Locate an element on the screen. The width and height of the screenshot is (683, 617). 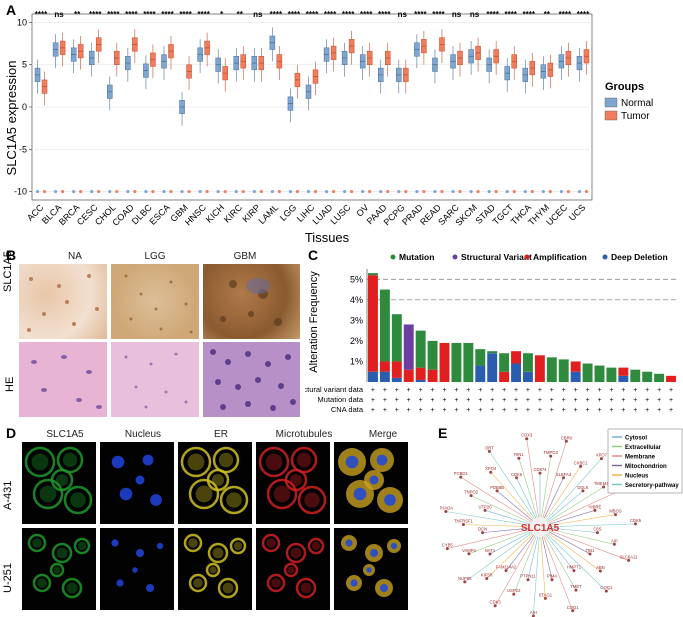
network-node-label: CDK5 is located at coordinates (636, 520).